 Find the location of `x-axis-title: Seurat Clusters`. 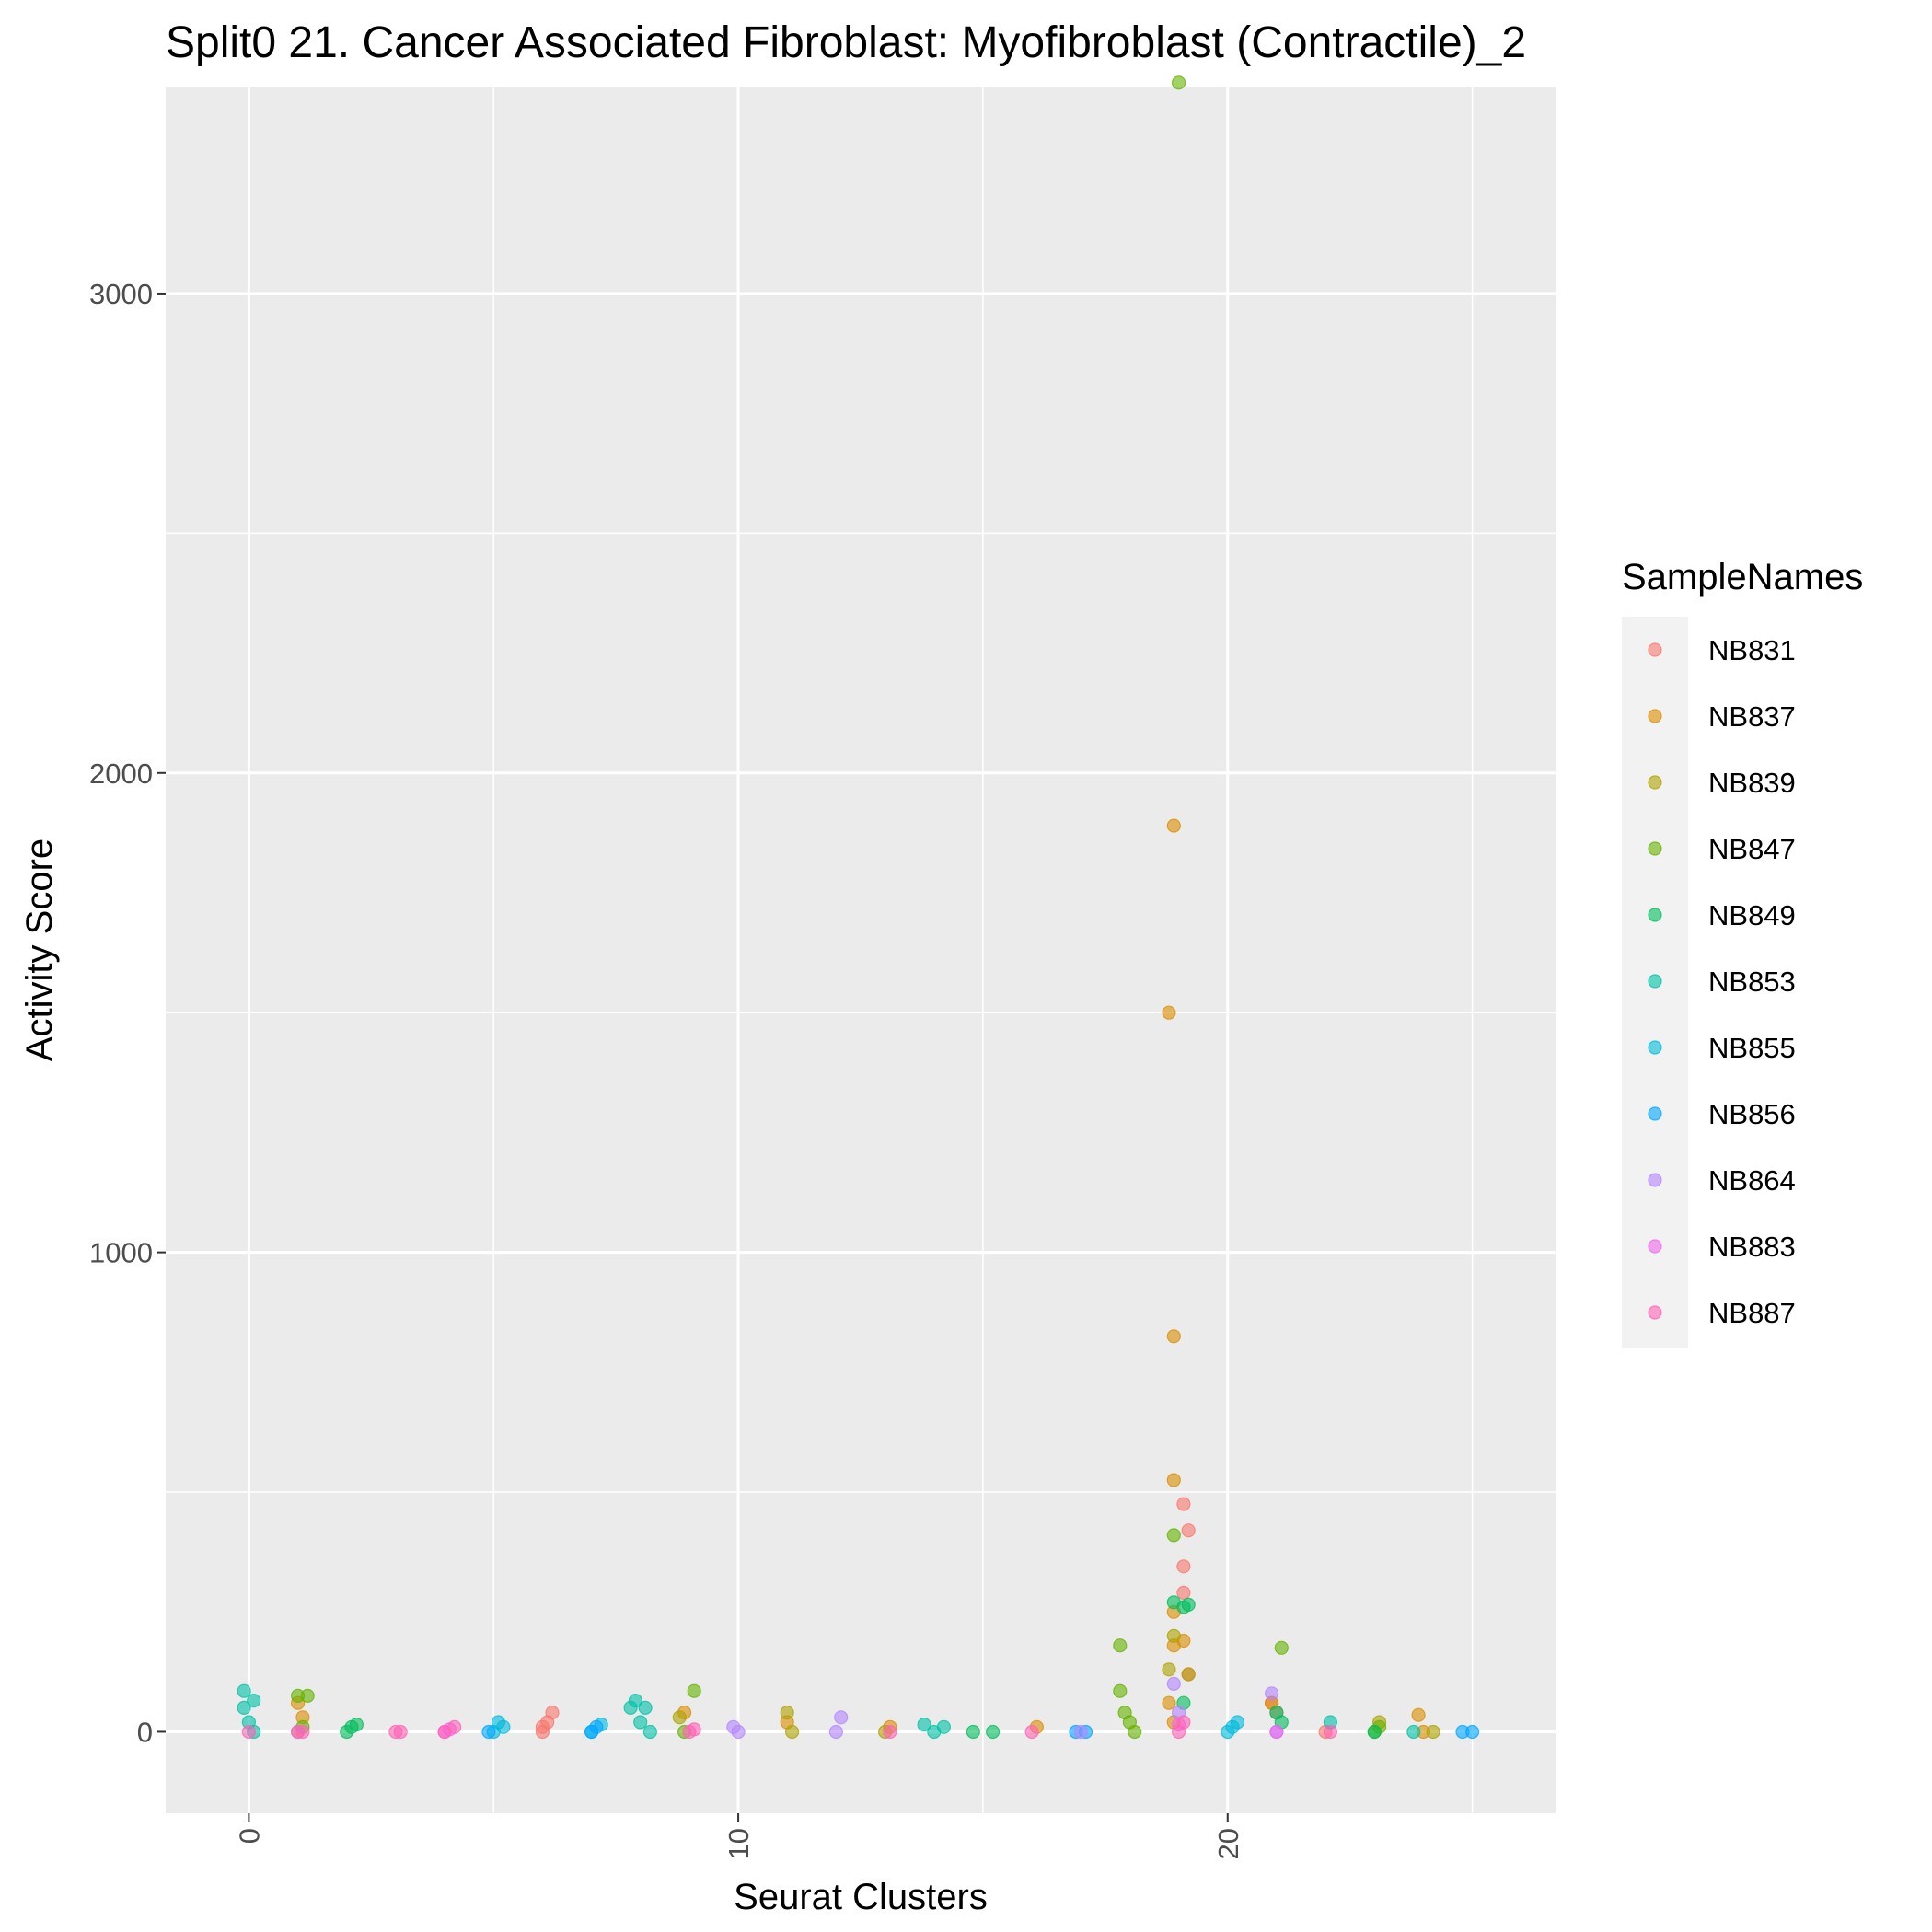

x-axis-title: Seurat Clusters is located at coordinates (861, 1897).